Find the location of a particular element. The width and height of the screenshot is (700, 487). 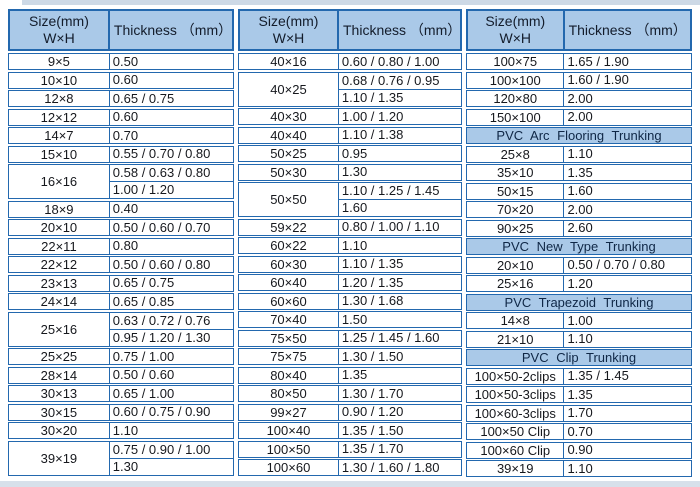

thickness-cell: 1.35 / 1.45 is located at coordinates (627, 376).